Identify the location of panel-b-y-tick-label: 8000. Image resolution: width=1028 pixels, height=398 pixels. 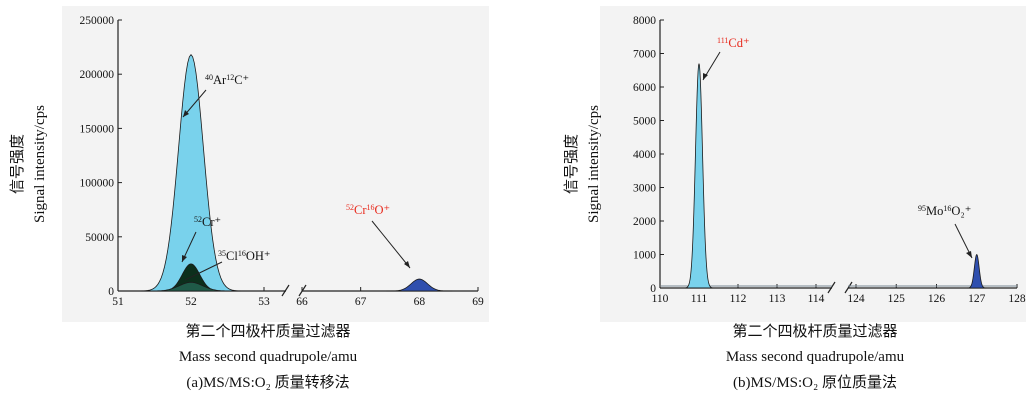
(644, 21).